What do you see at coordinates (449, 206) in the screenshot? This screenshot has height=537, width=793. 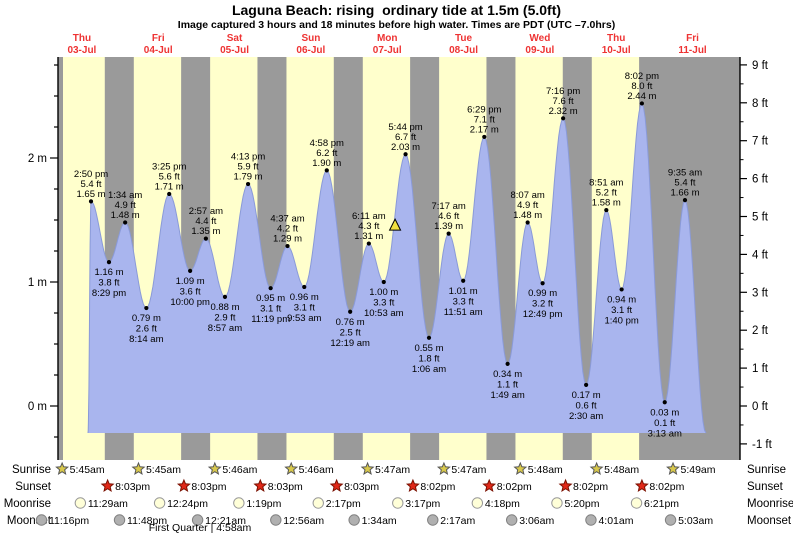 I see `tide-extreme-label: 7:17 am` at bounding box center [449, 206].